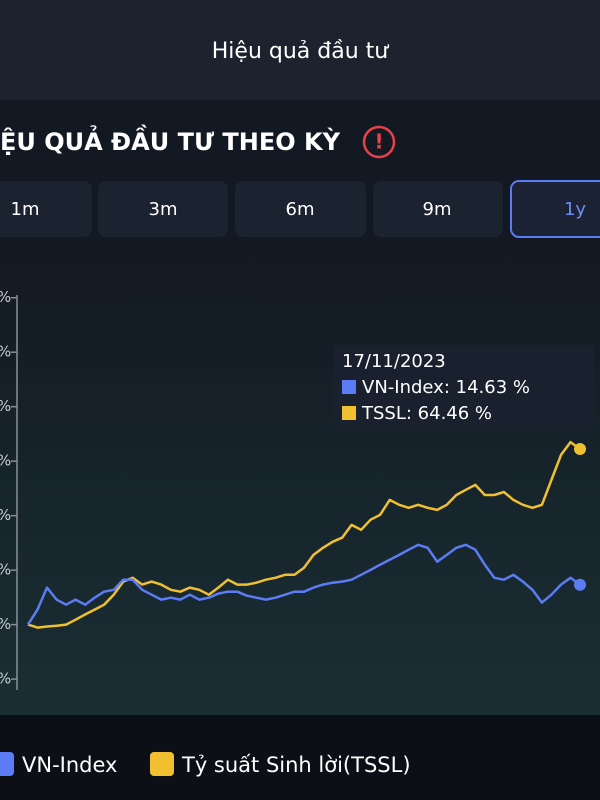  What do you see at coordinates (296, 765) in the screenshot?
I see `legend-label: Tỷ suất Sinh lời(TSSL)` at bounding box center [296, 765].